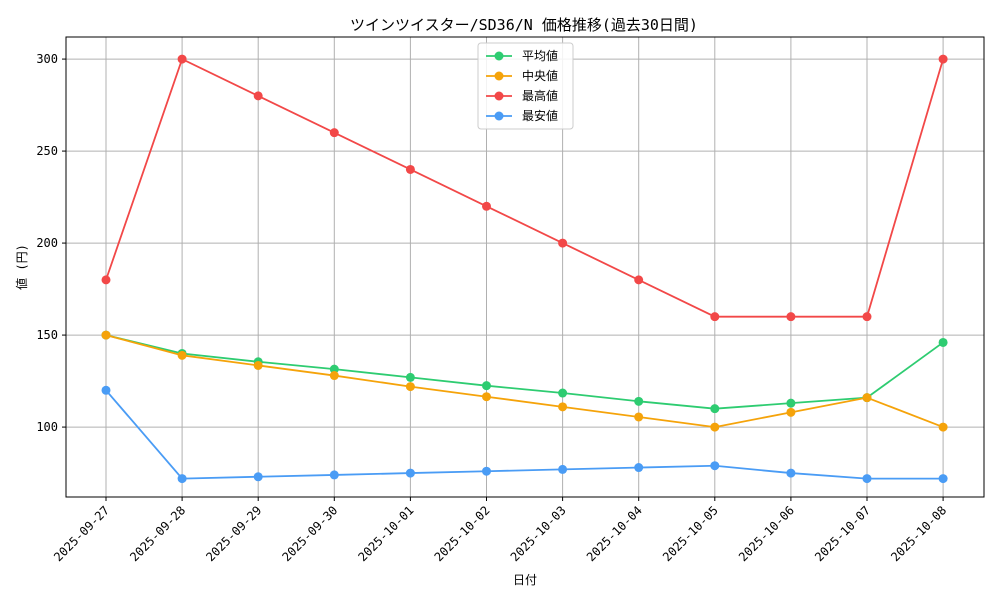 The height and width of the screenshot is (600, 1000). What do you see at coordinates (525, 580) in the screenshot?
I see `x-axis-label: 日付` at bounding box center [525, 580].